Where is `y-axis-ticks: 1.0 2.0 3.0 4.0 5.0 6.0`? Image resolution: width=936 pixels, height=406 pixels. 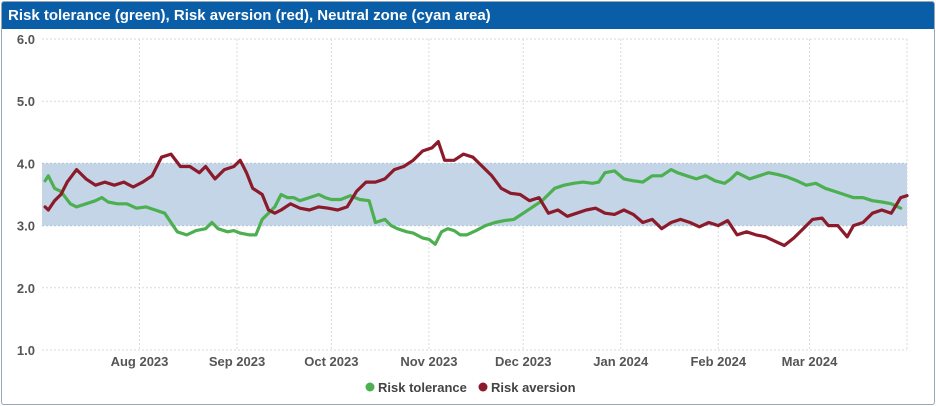
y-axis-ticks: 1.0 2.0 3.0 4.0 5.0 6.0 is located at coordinates (26, 195).